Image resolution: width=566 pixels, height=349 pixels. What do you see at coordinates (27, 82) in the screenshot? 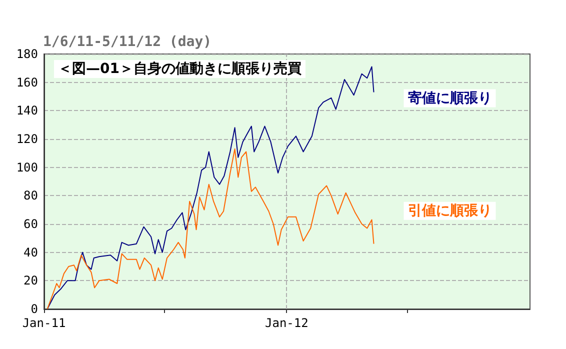
I see `y-tick-label: 160` at bounding box center [27, 82].